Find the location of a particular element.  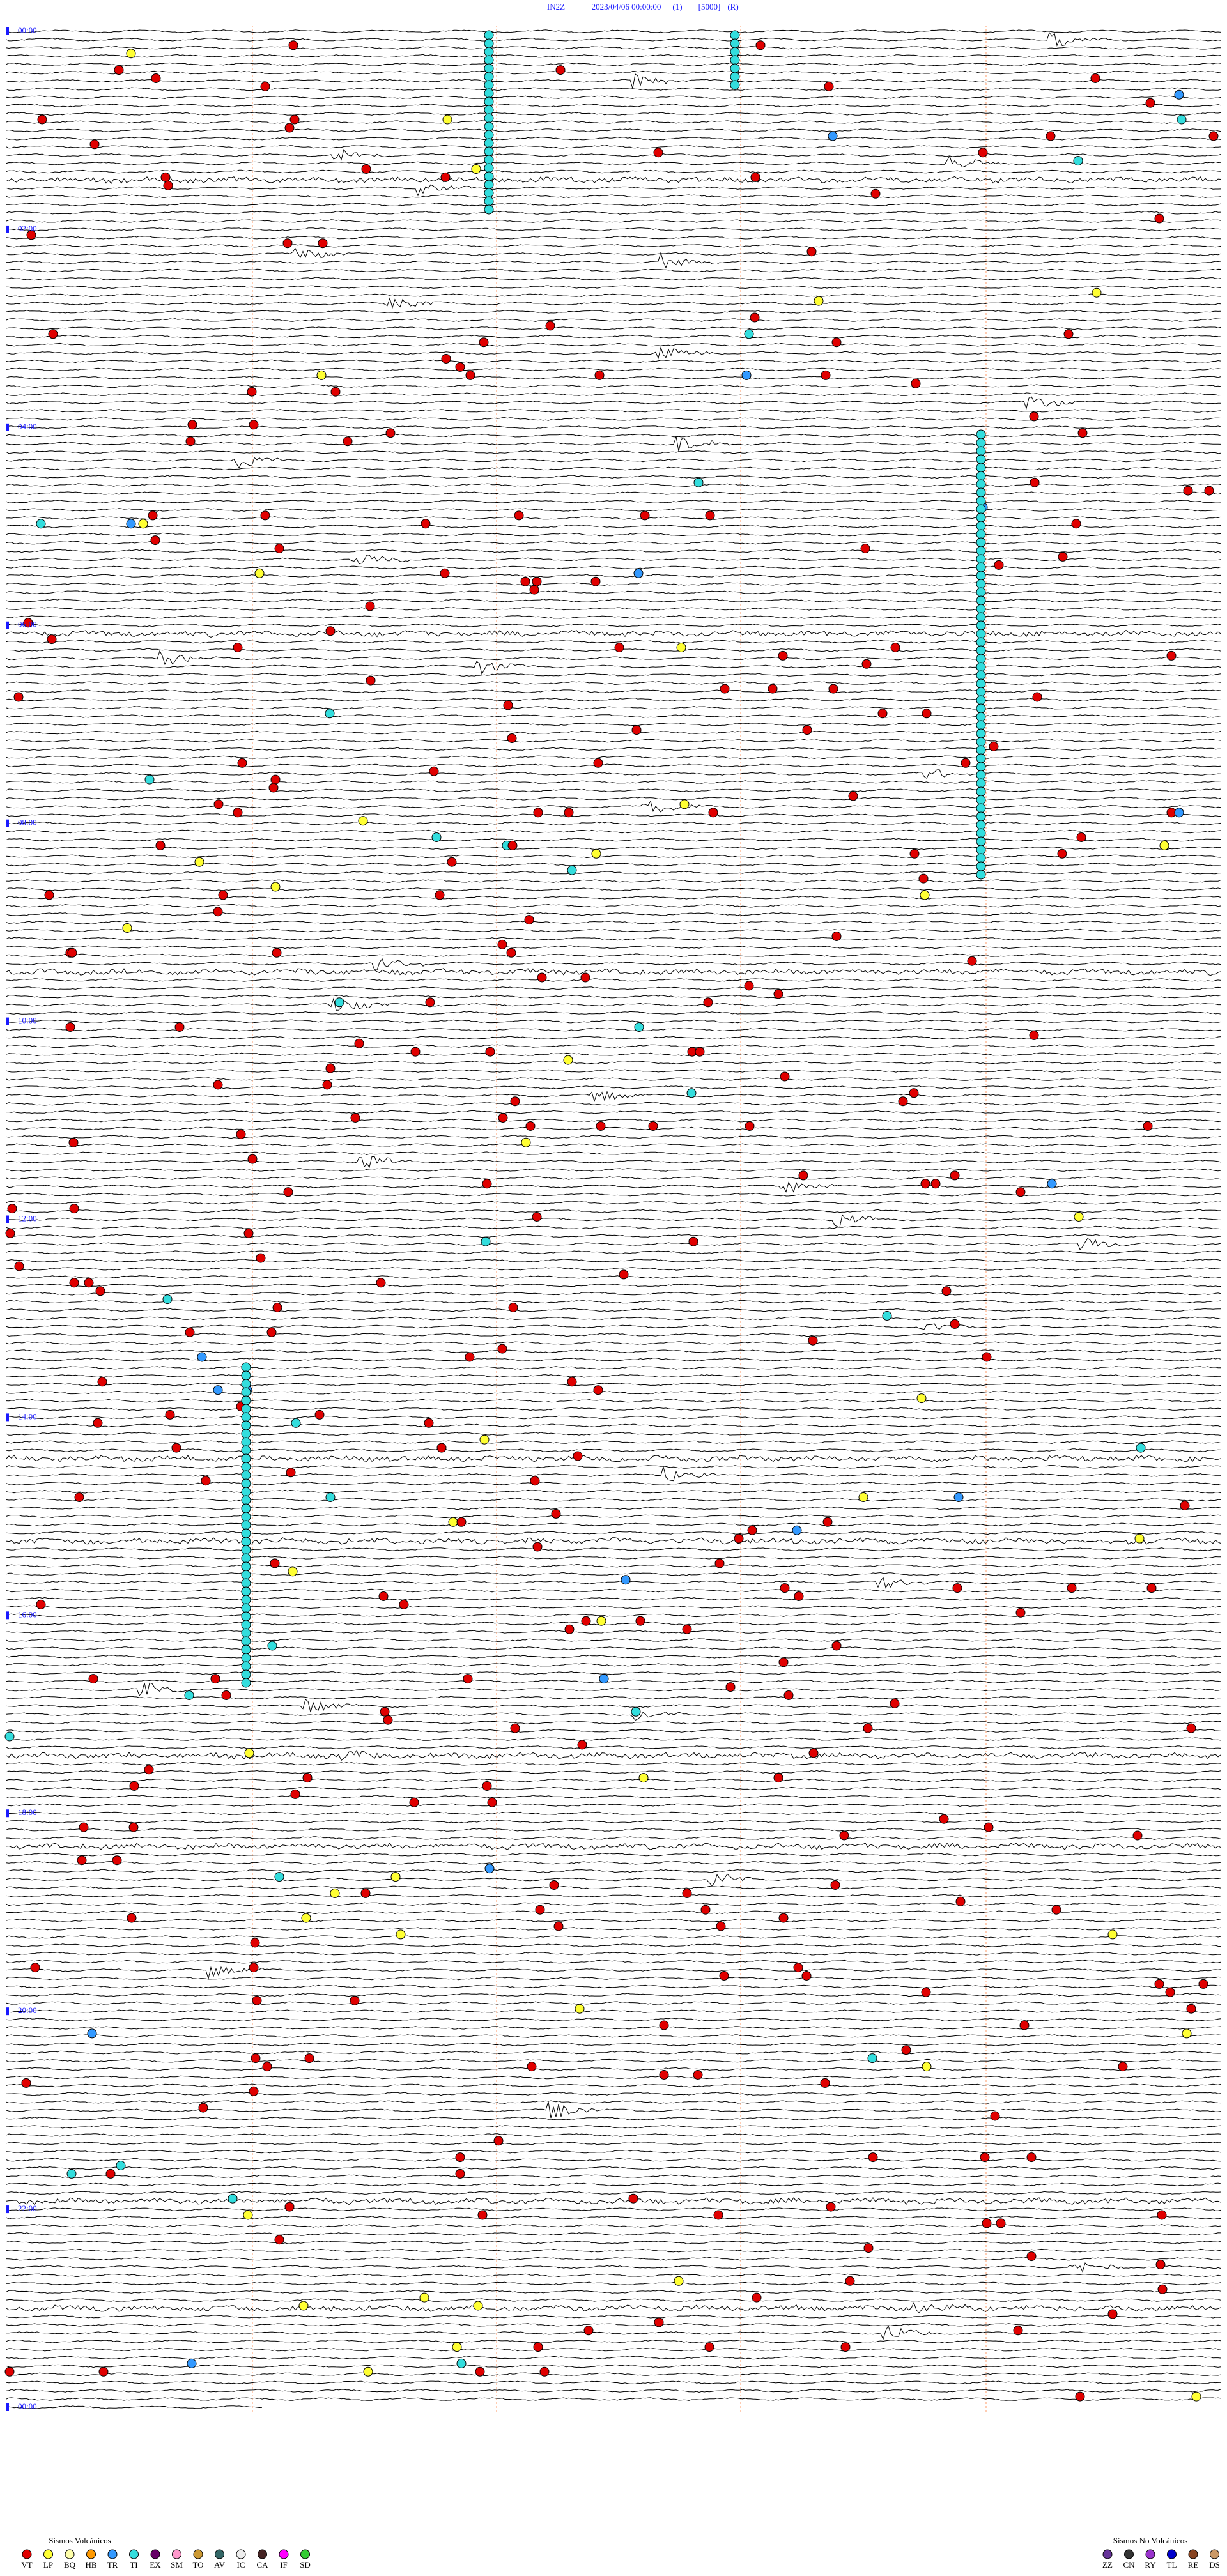

legend-code: SM is located at coordinates (177, 2565).